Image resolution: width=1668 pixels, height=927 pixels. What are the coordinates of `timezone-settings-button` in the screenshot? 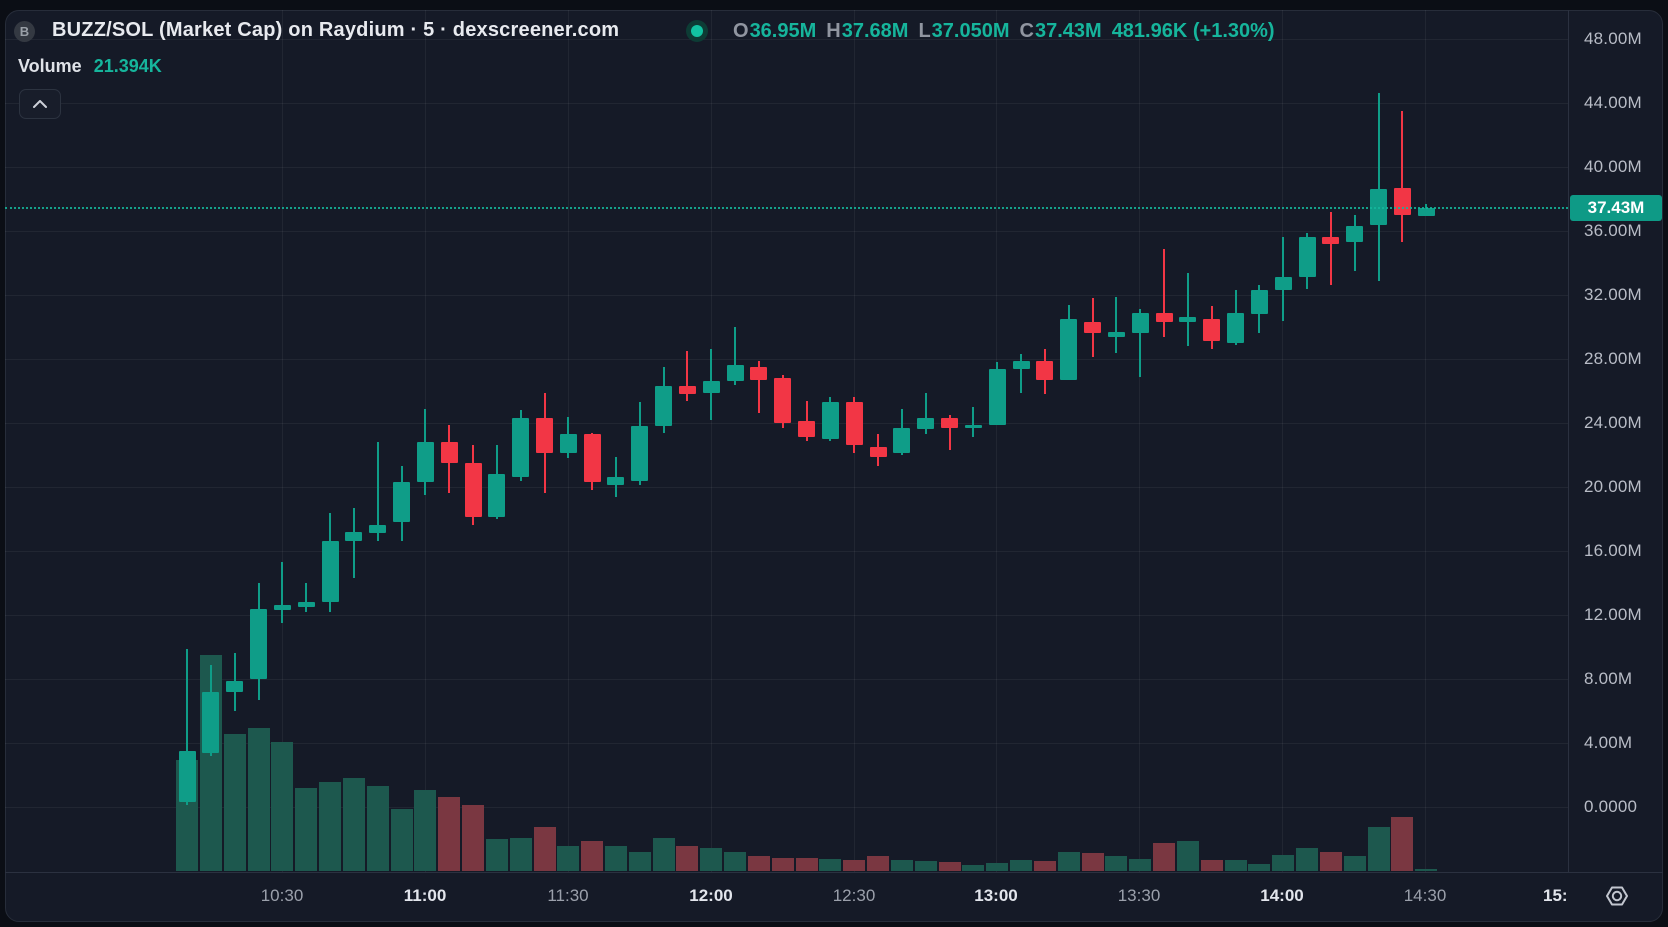 It's located at (1617, 896).